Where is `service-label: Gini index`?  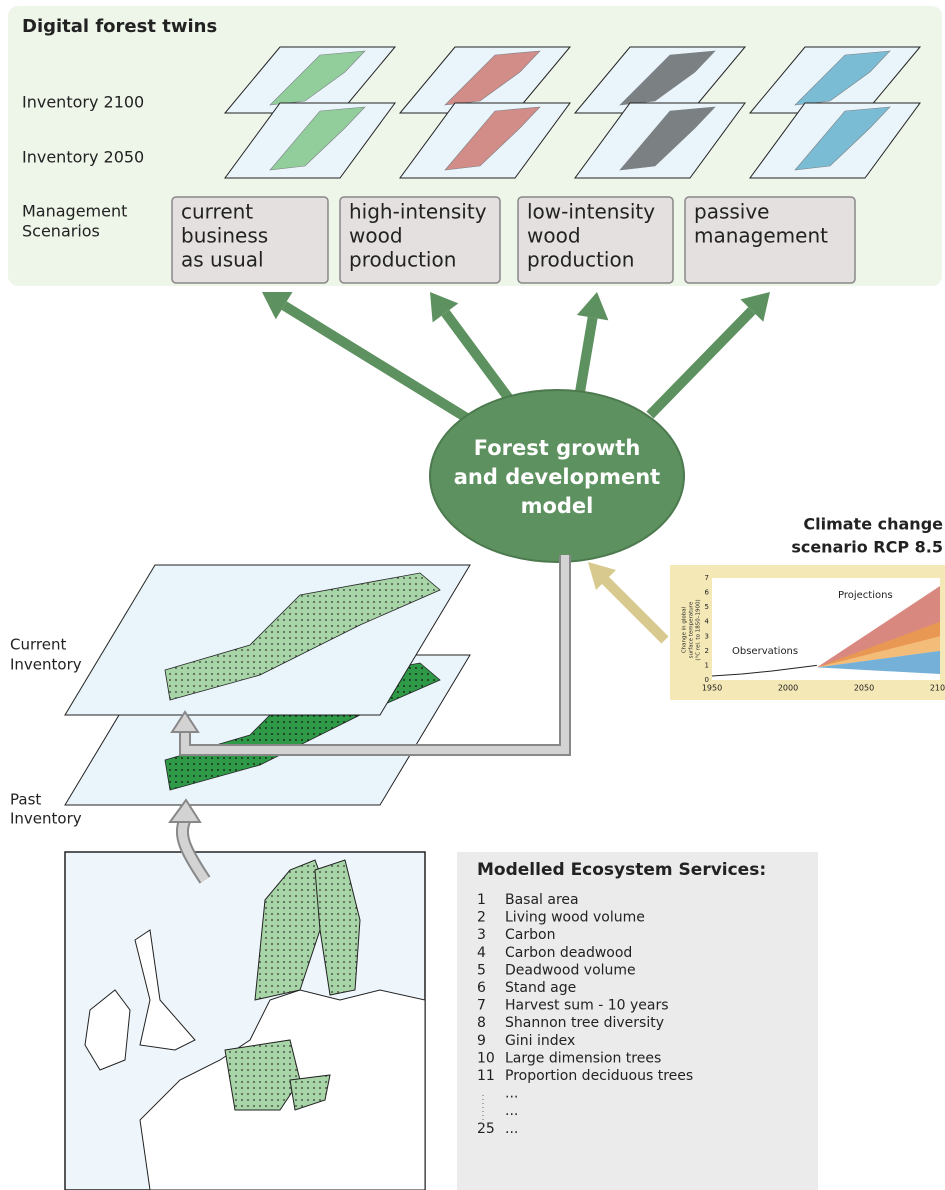
service-label: Gini index is located at coordinates (540, 1041).